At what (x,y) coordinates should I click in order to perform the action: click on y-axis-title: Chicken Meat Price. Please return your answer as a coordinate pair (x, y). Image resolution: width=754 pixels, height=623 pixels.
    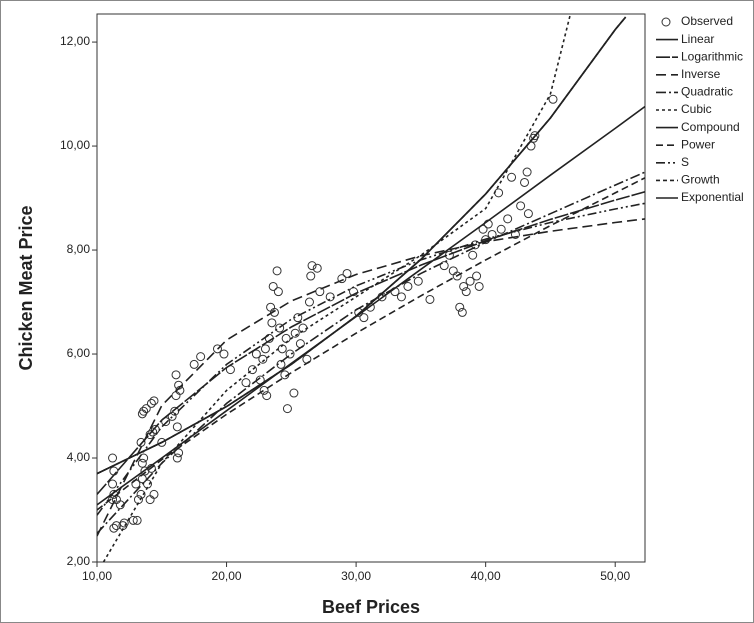
    Looking at the image, I should click on (26, 287).